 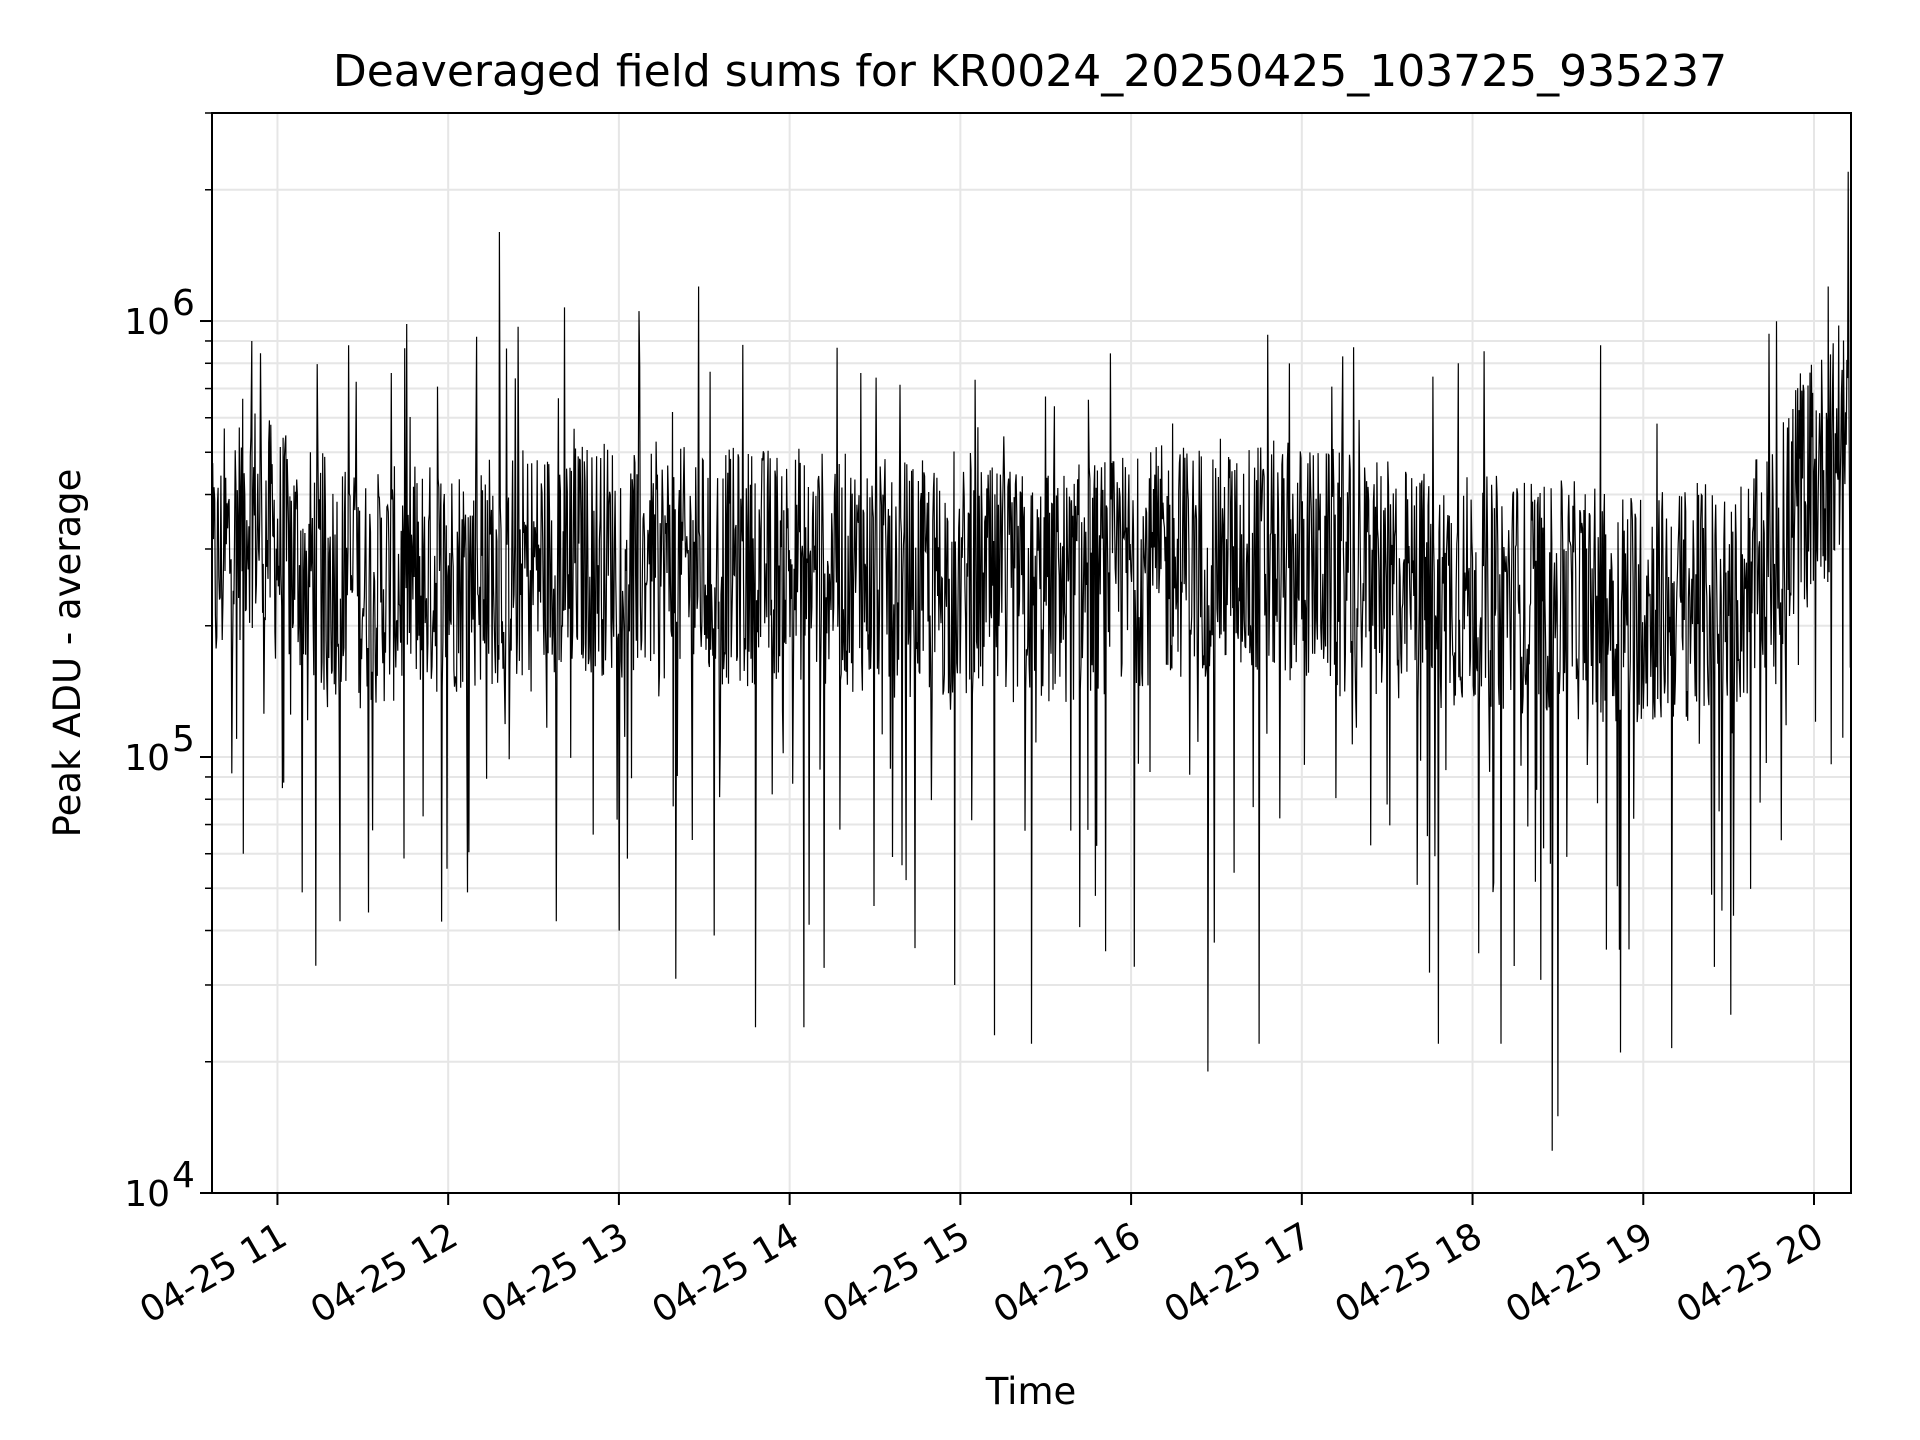 What do you see at coordinates (1031, 1391) in the screenshot?
I see `x-axis-label: Time` at bounding box center [1031, 1391].